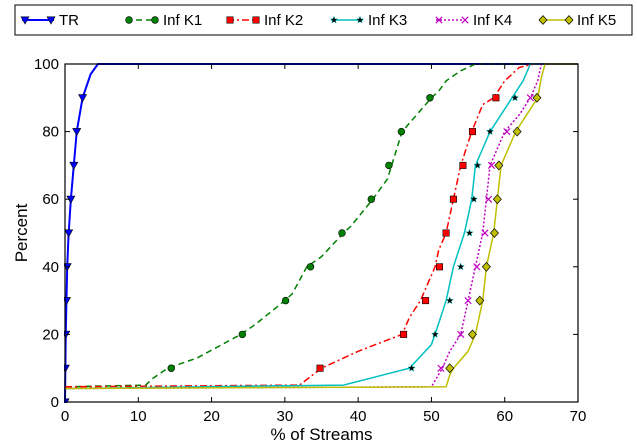  Describe the element at coordinates (50, 334) in the screenshot. I see `y-tick-label: 20` at that location.